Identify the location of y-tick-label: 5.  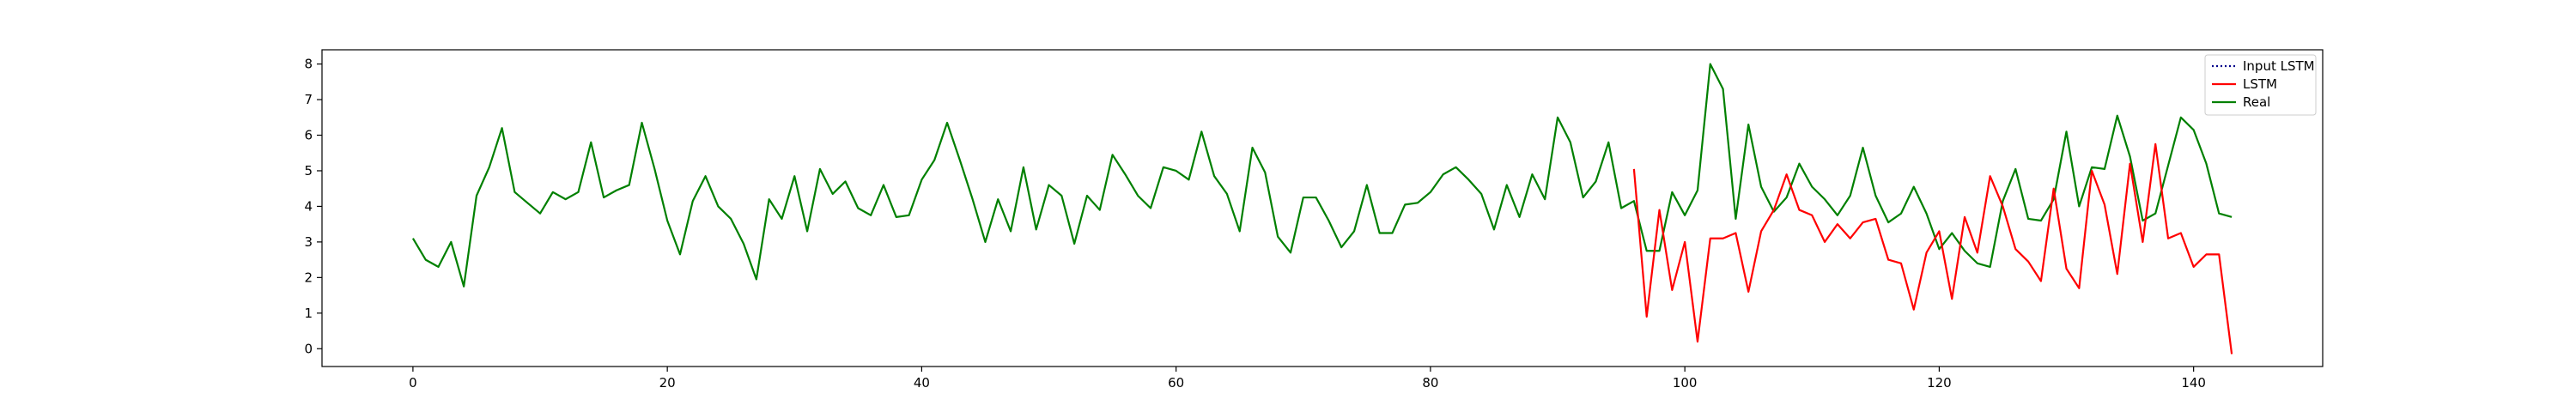
(308, 171).